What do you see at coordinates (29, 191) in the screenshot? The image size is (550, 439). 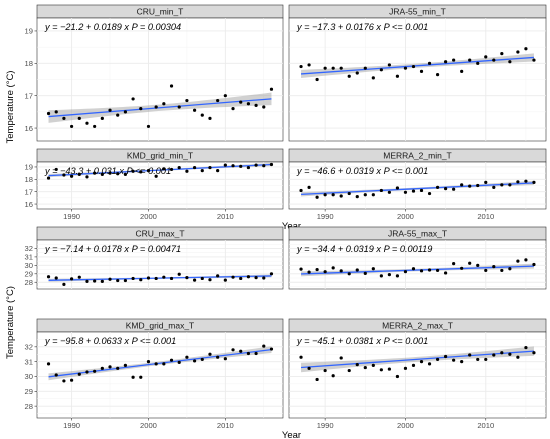 I see `y-tick-label: 17` at bounding box center [29, 191].